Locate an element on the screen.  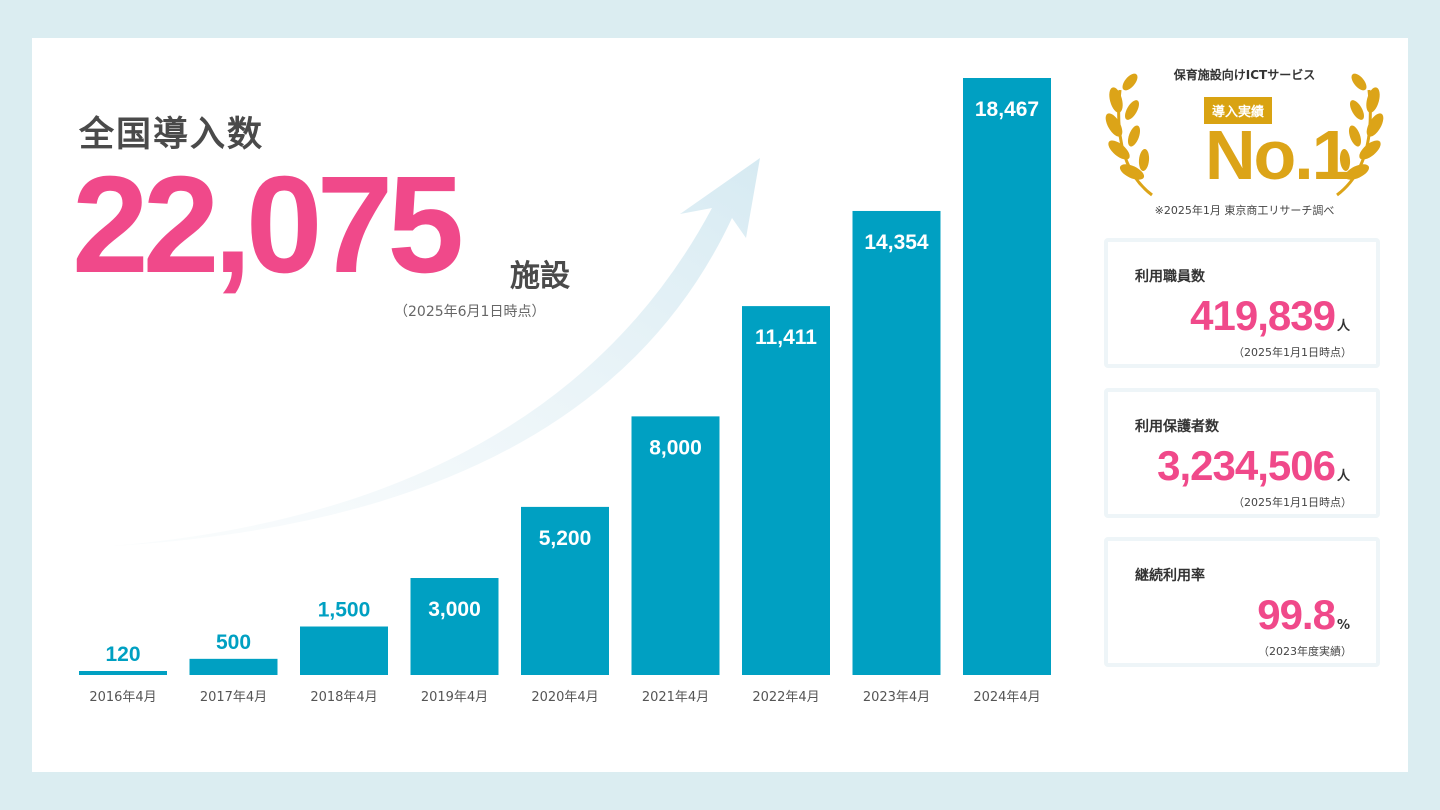
x-tick-label: 2017年4月 is located at coordinates (233, 697).